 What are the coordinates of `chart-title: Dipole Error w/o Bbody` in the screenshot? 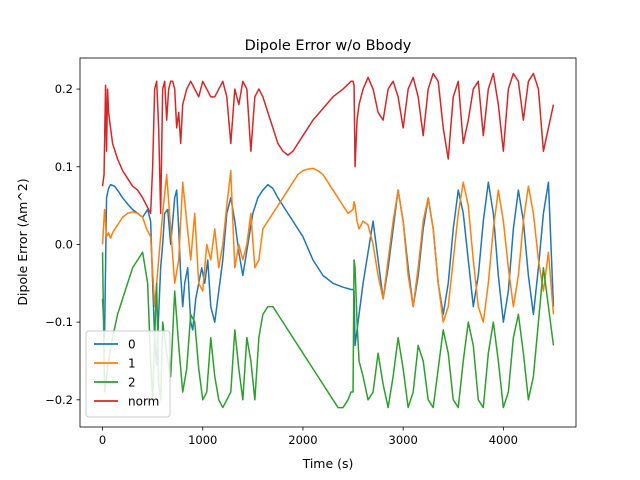 It's located at (328, 46).